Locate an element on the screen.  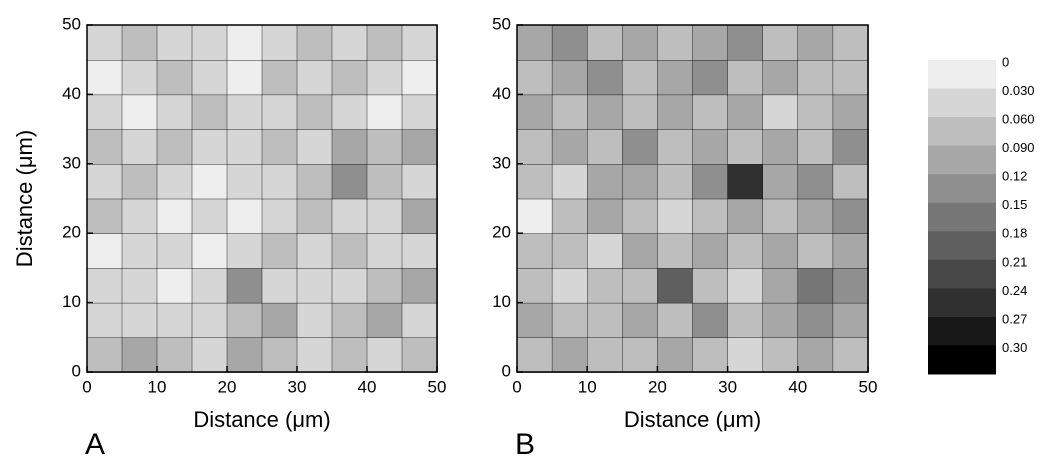
x-axis-title: Distance (μm) is located at coordinates (692, 419).